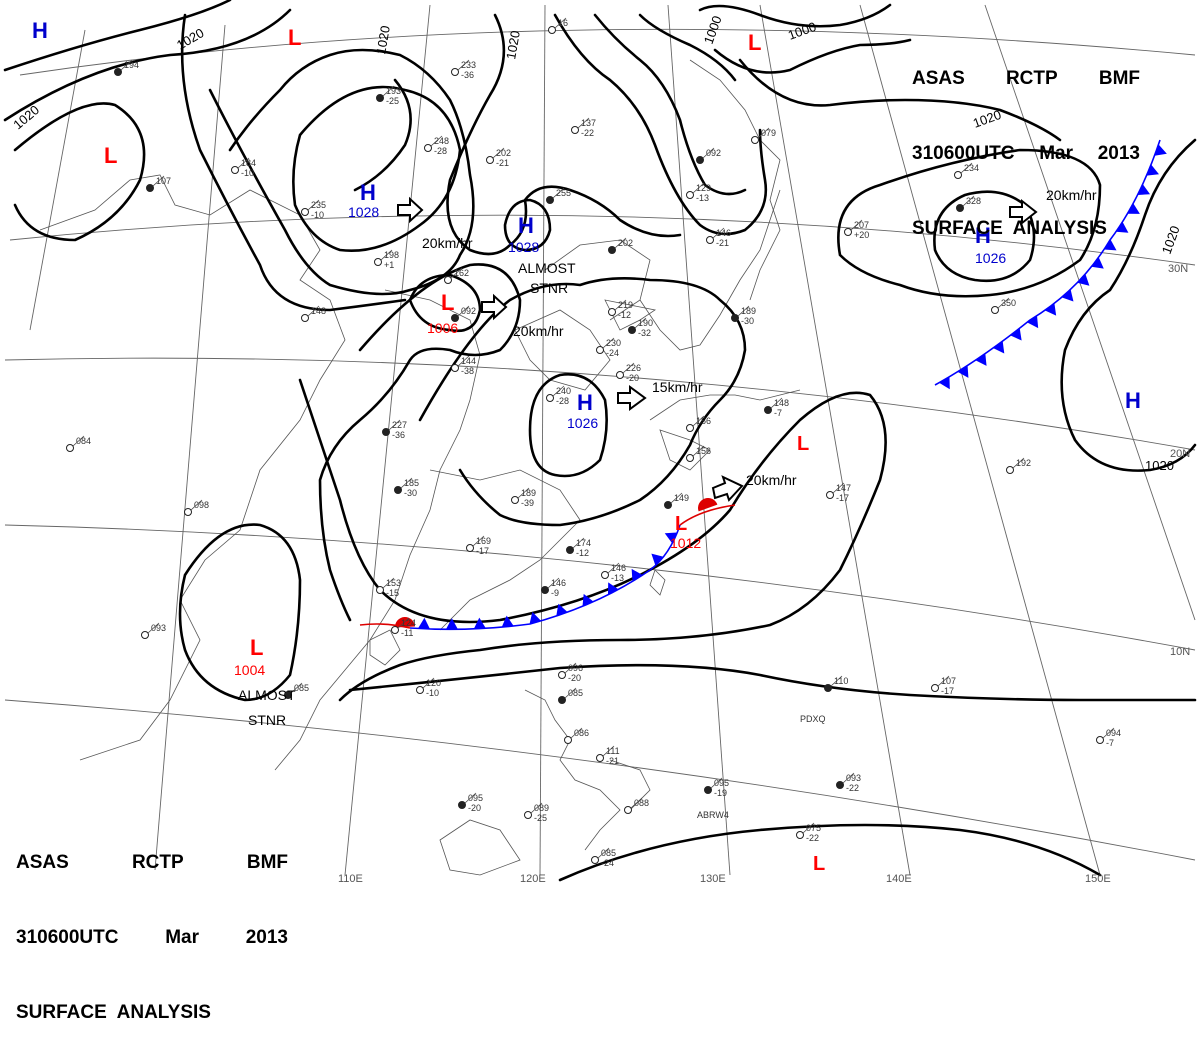 The height and width of the screenshot is (1050, 1200). Describe the element at coordinates (943, 685) in the screenshot. I see `station-observation: 107-17` at that location.